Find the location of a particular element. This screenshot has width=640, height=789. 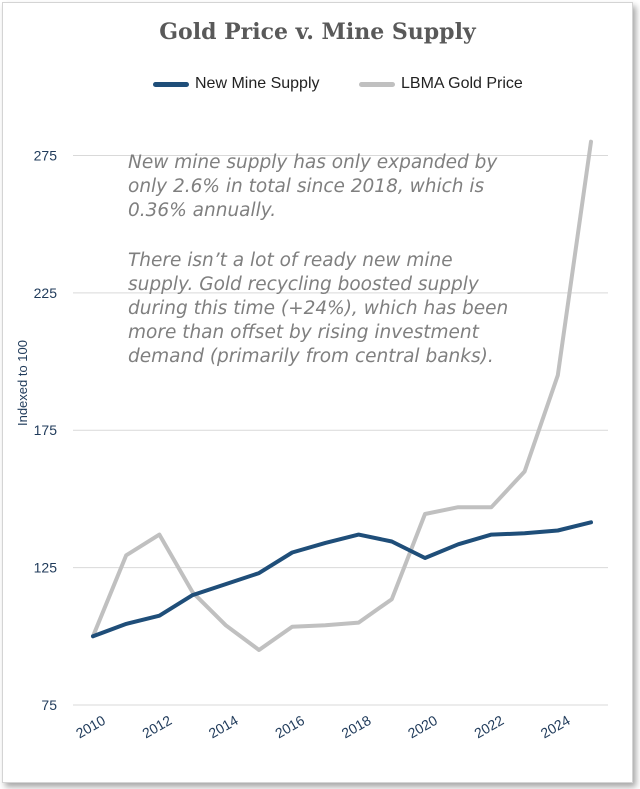

legend-swatch-new-mine-supply is located at coordinates (171, 84).